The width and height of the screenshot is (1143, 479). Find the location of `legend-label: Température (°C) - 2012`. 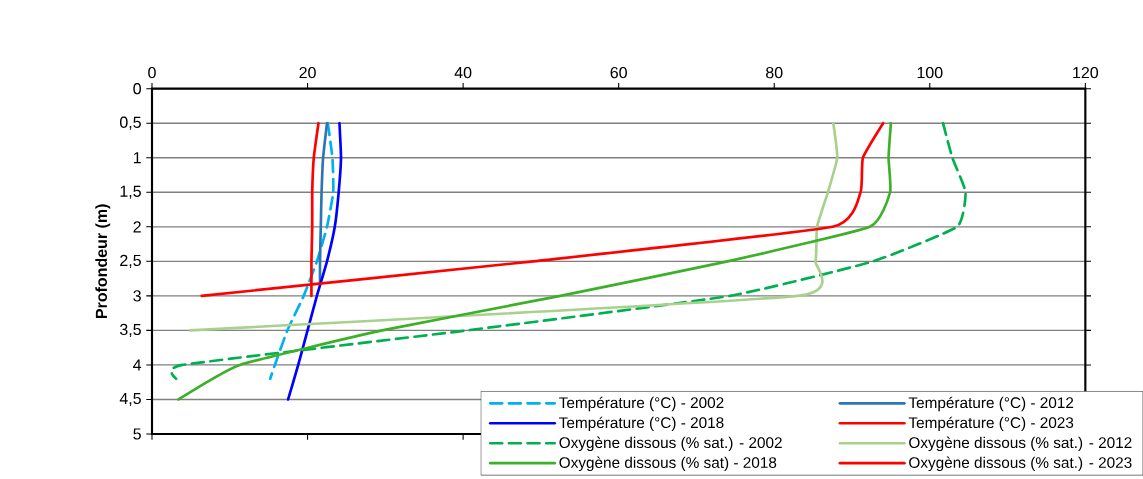

legend-label: Température (°C) - 2012 is located at coordinates (991, 404).